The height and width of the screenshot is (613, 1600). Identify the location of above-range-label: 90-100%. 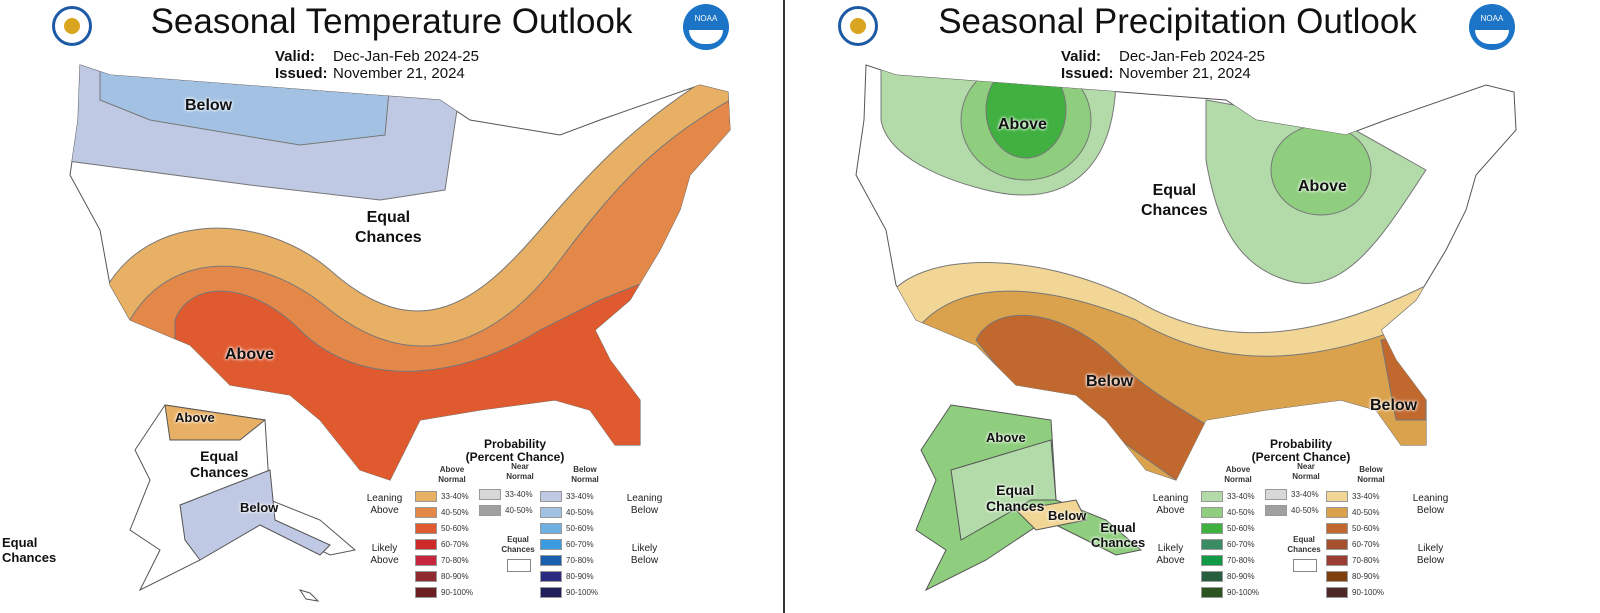
(1243, 592).